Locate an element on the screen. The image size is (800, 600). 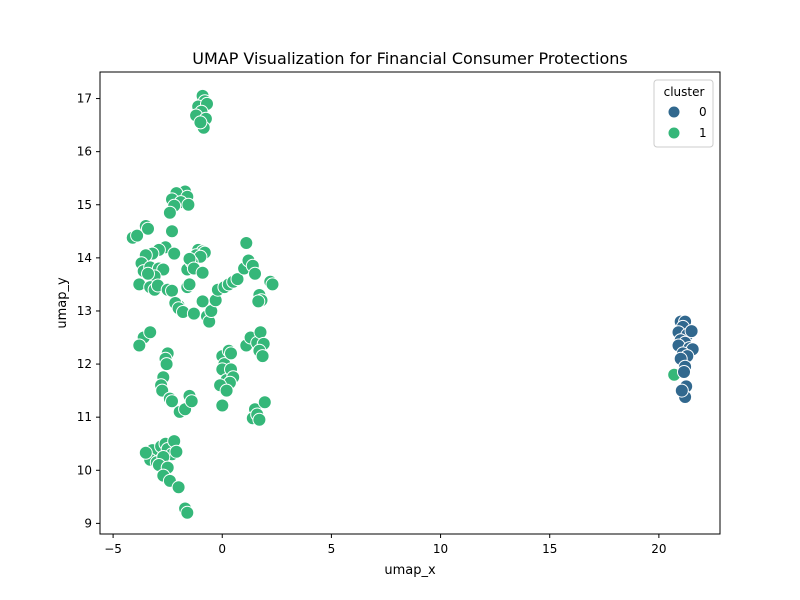
y-tick-label: 14 is located at coordinates (84, 258).